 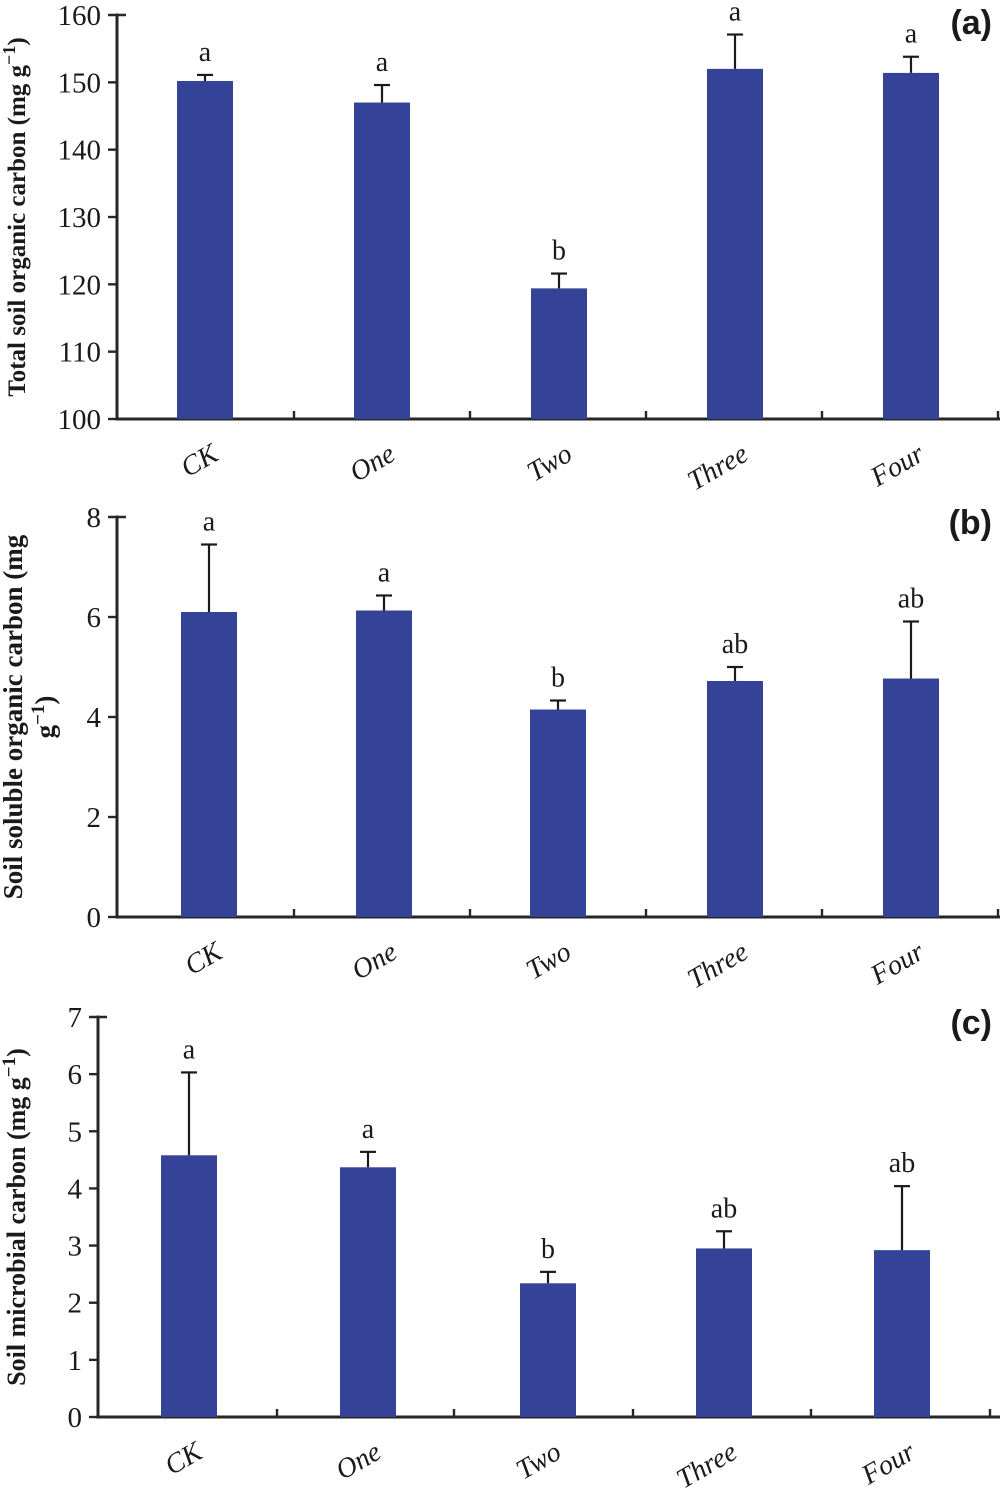 What do you see at coordinates (94, 518) in the screenshot?
I see `y-tick-label: 8` at bounding box center [94, 518].